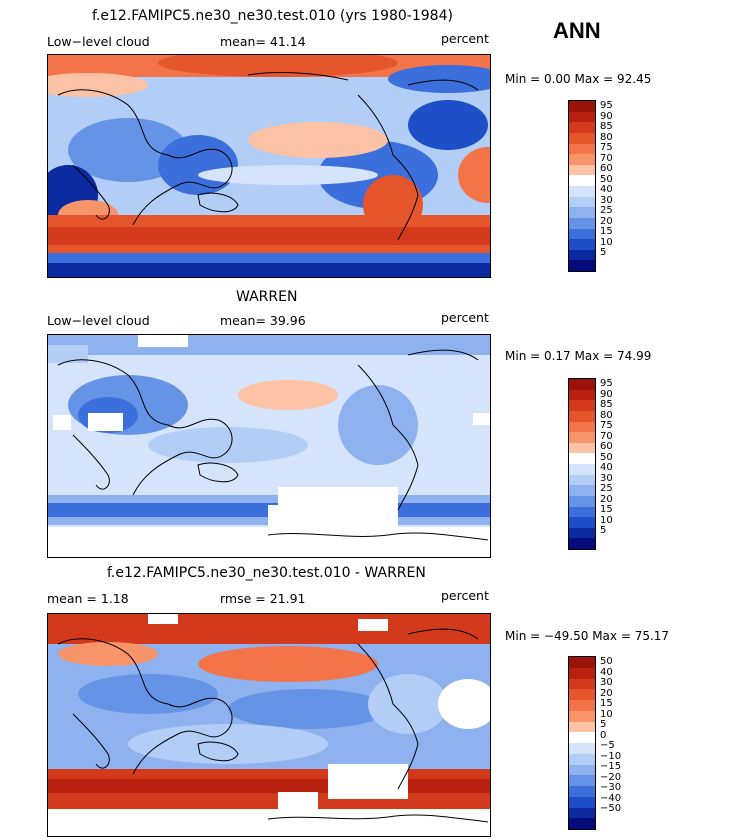 Image resolution: width=733 pixels, height=840 pixels. What do you see at coordinates (611, 777) in the screenshot?
I see `tick-label: −20` at bounding box center [611, 777].